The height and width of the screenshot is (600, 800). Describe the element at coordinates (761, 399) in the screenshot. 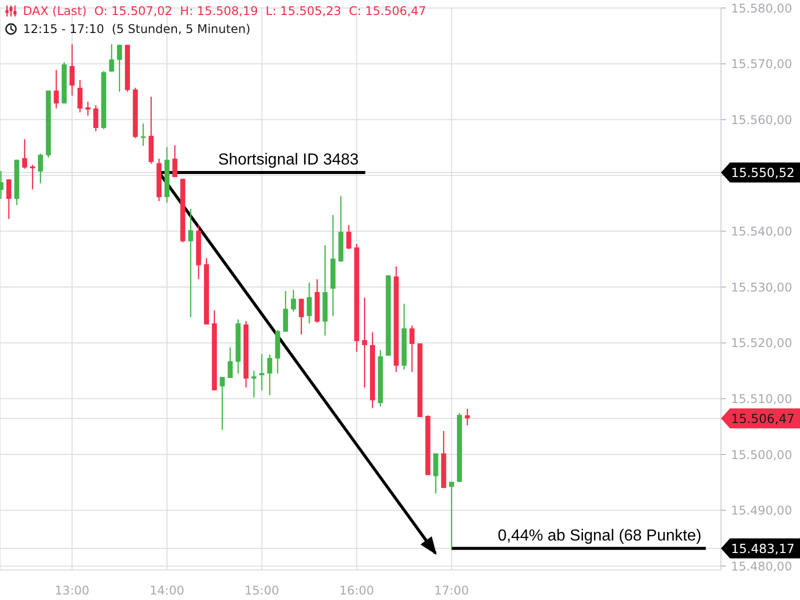

I see `y-tick-label: 15.510,00` at that location.